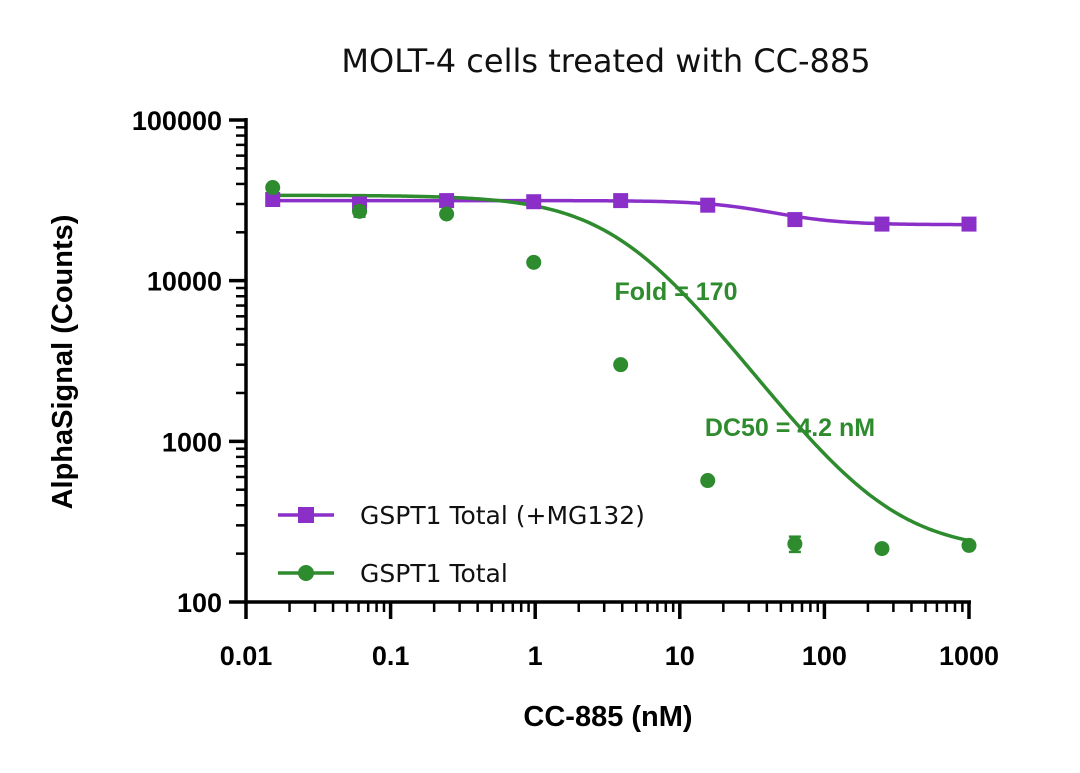  Describe the element at coordinates (434, 573) in the screenshot. I see `legend-label-total: GSPT1 Total` at that location.